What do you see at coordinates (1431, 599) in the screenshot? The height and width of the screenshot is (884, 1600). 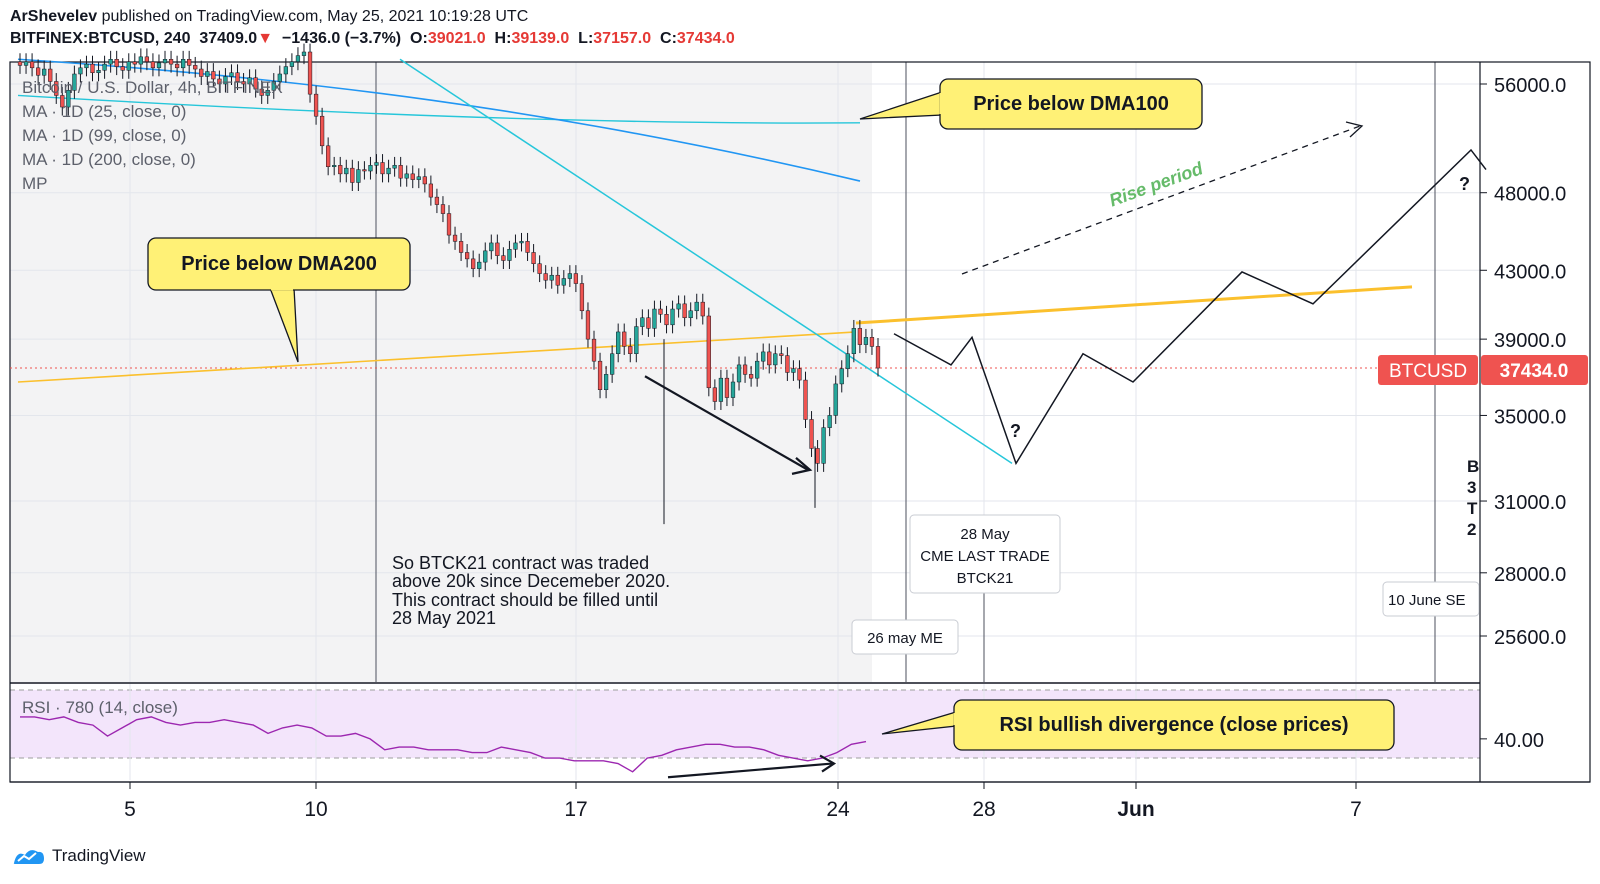 I see `june-box: 10 June SE` at bounding box center [1431, 599].